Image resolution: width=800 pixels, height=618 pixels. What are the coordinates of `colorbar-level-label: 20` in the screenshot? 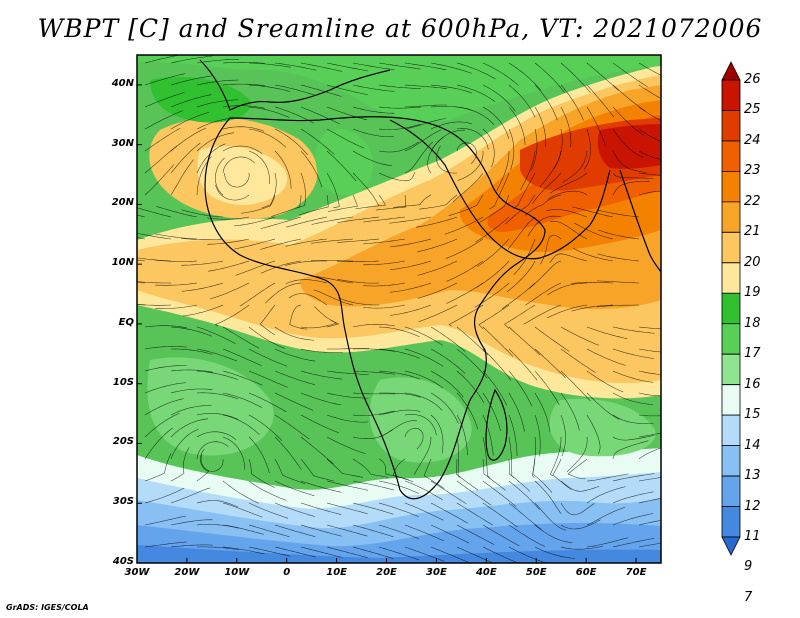 It's located at (752, 262).